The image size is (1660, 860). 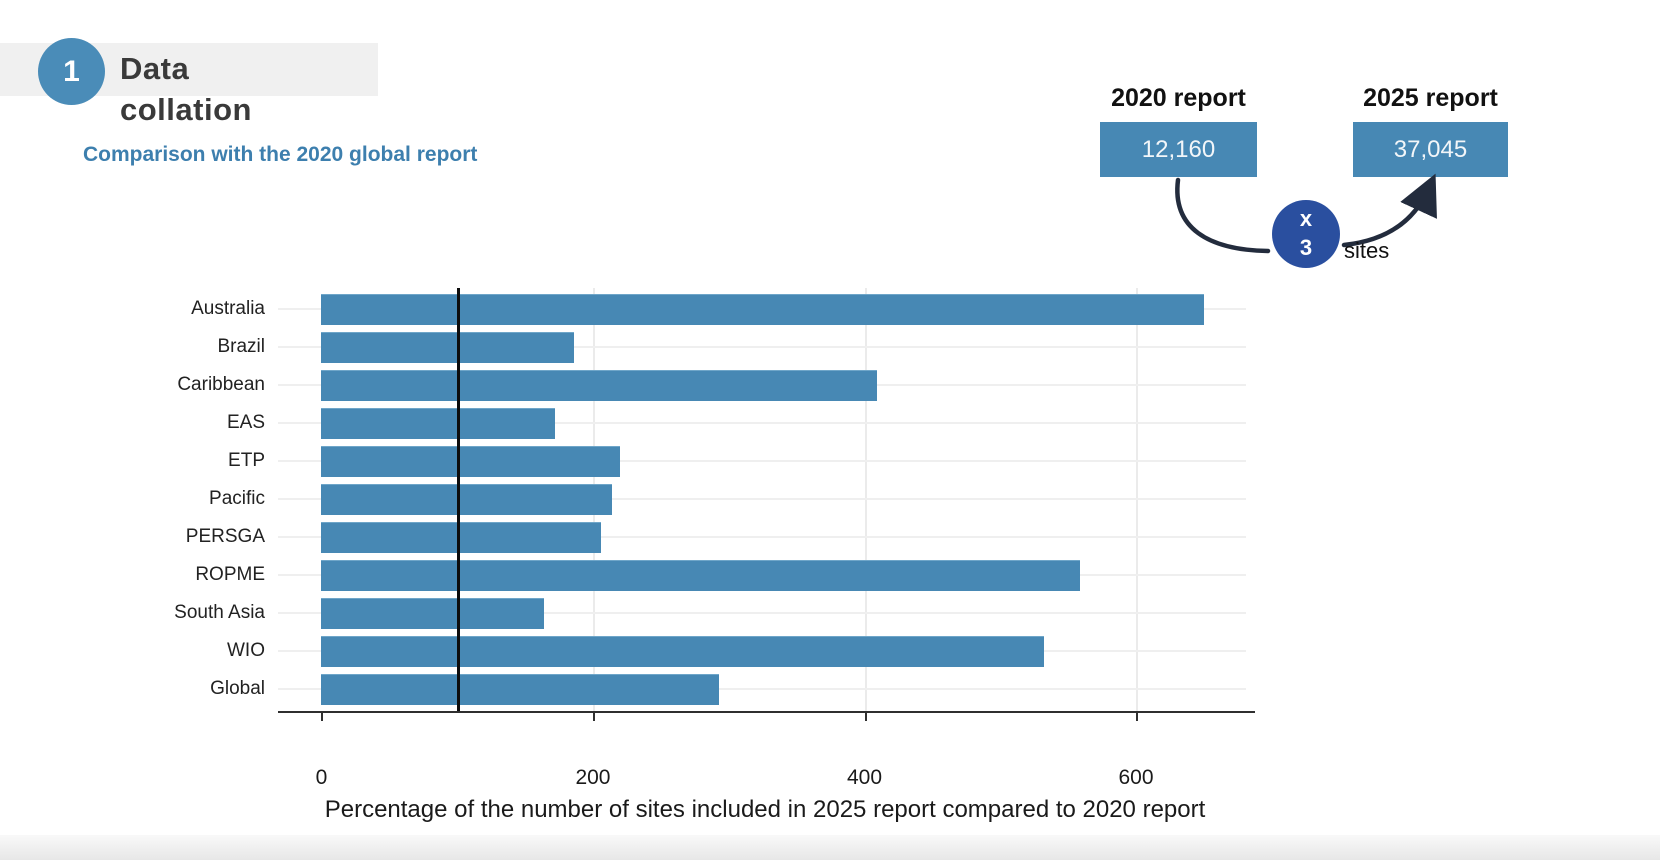 I want to click on category-label-eas: EAS, so click(x=245, y=422).